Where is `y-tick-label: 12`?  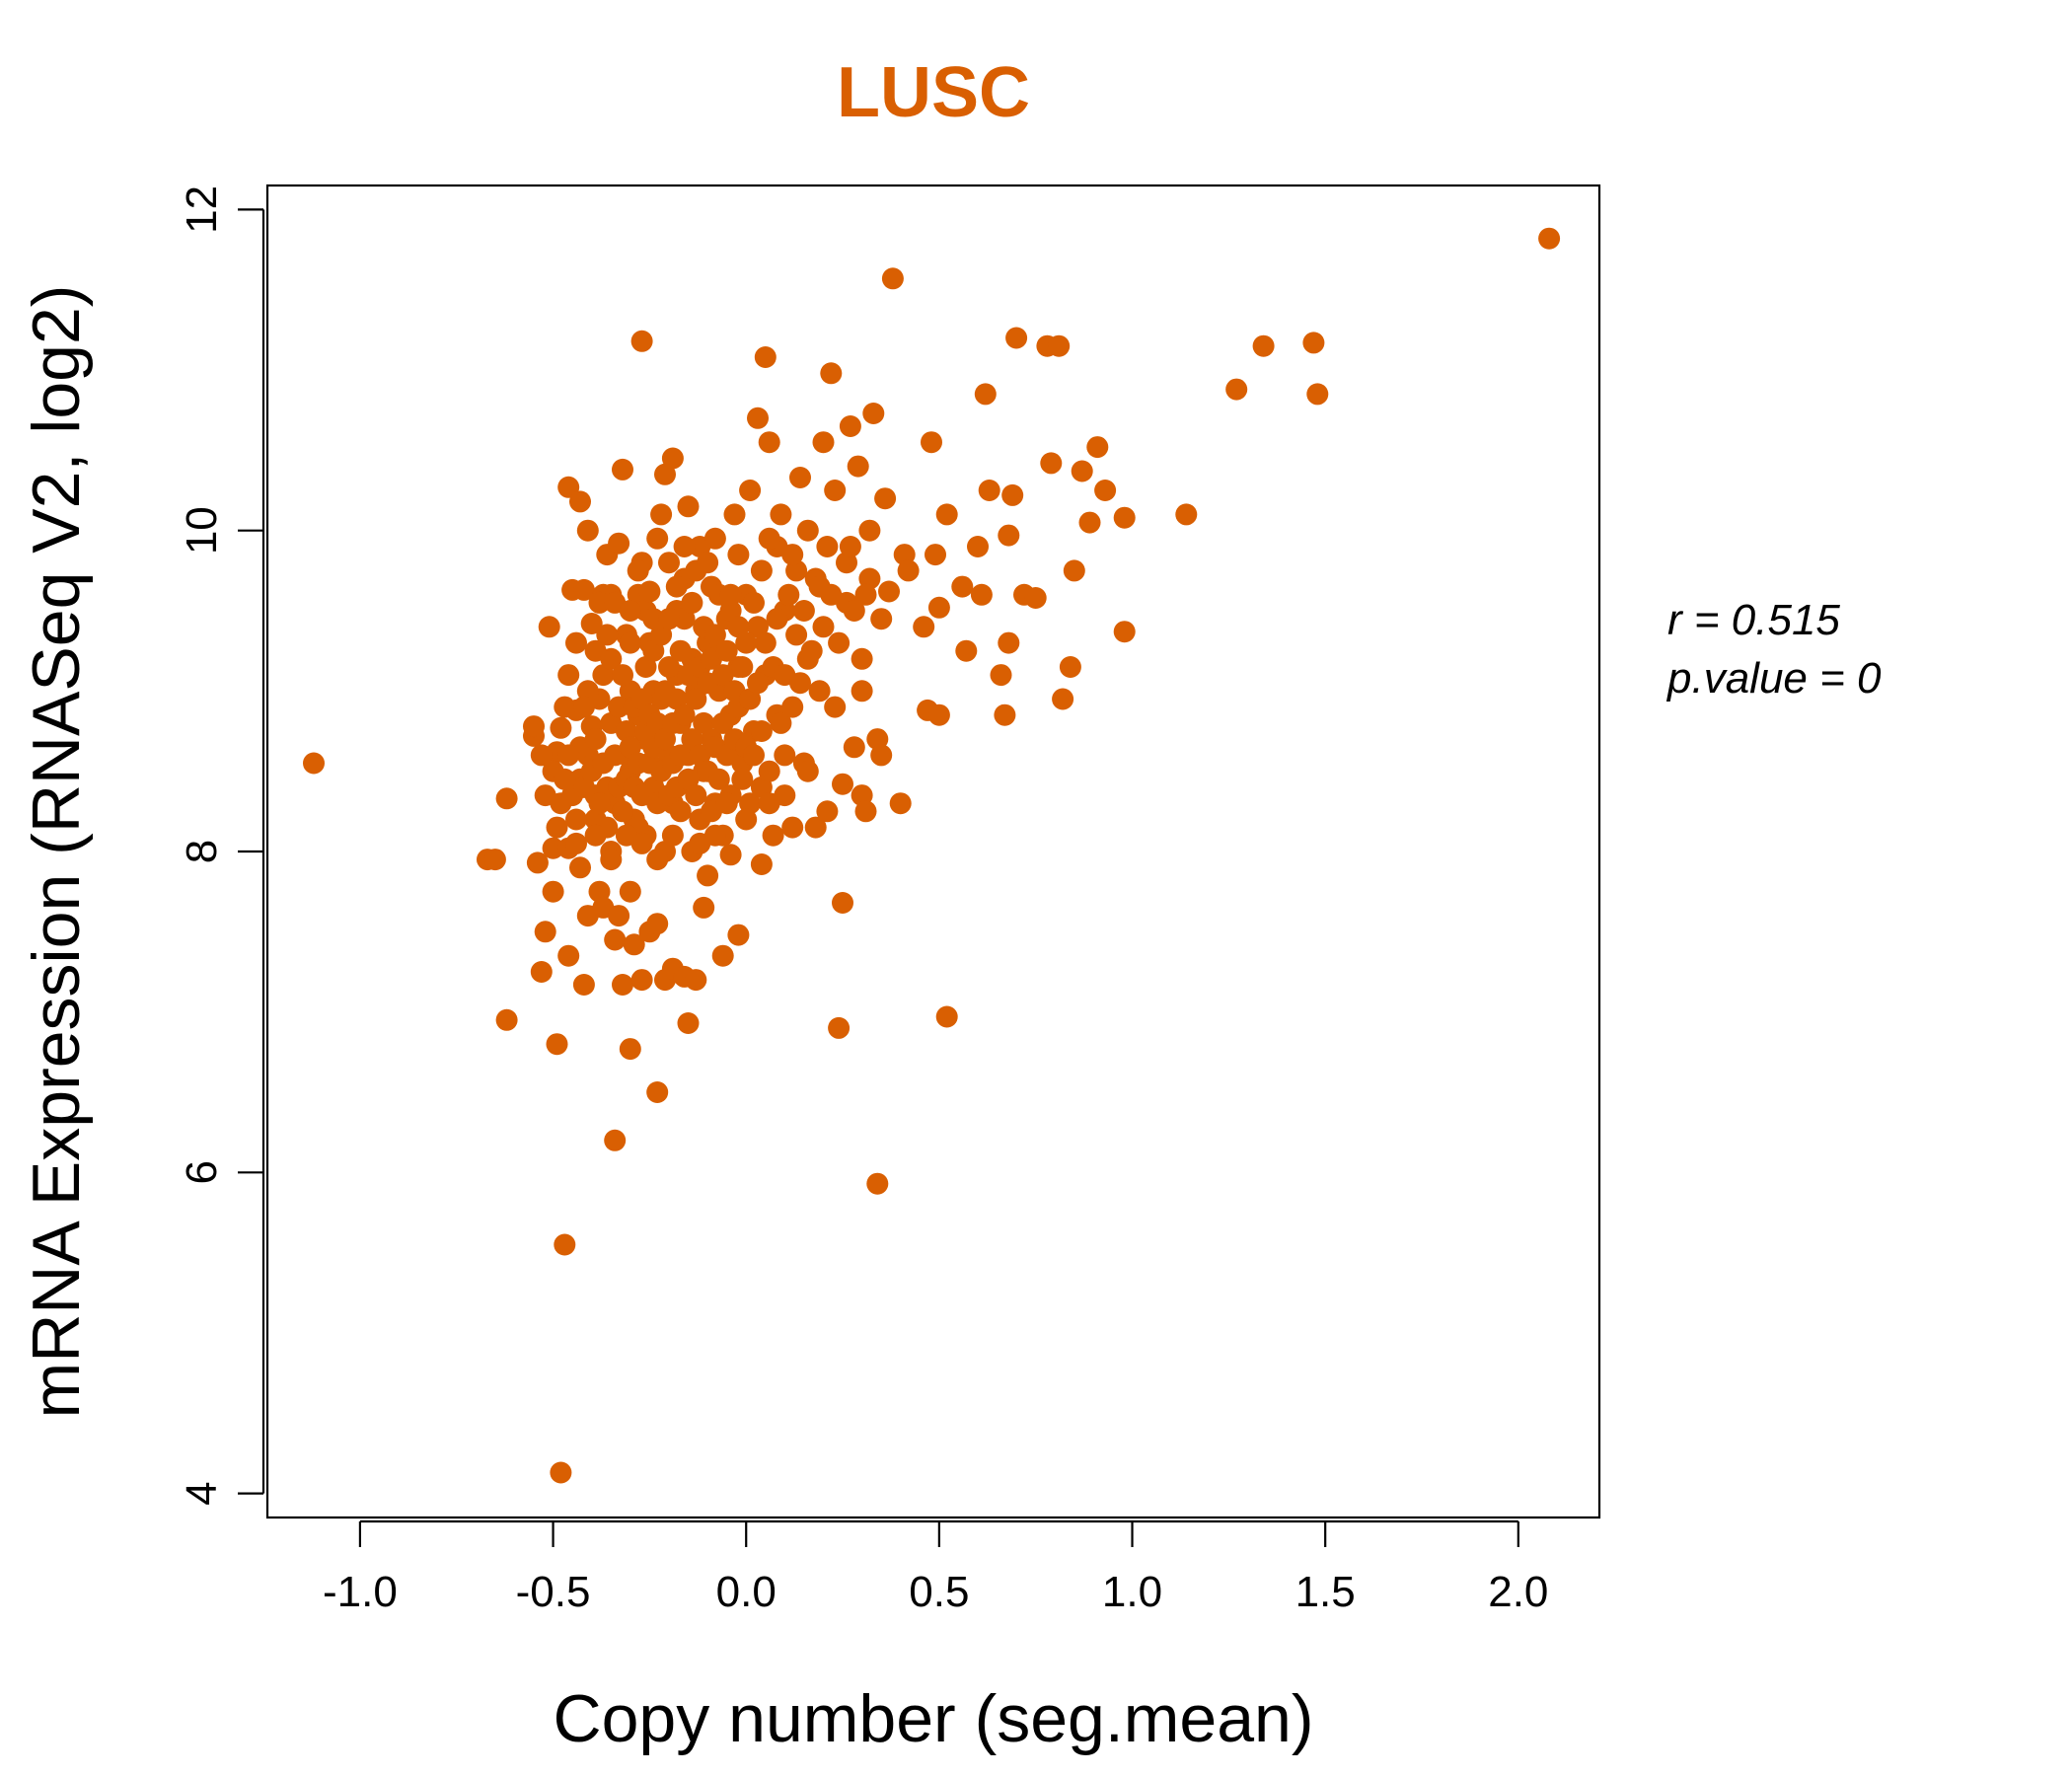 y-tick-label: 12 is located at coordinates (202, 210).